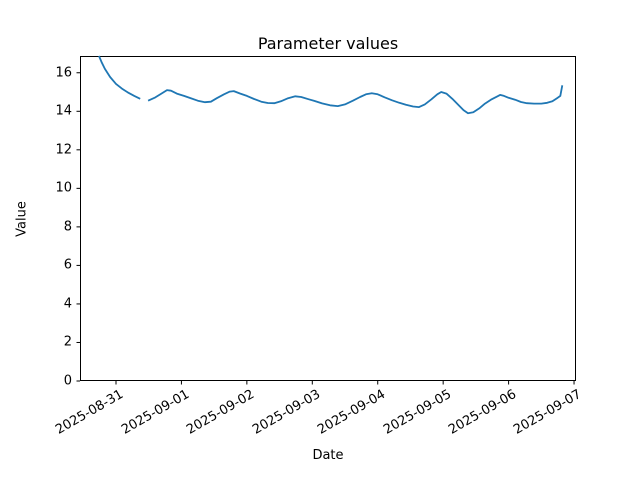  I want to click on x-tick-label: 2025-09-04, so click(352, 412).